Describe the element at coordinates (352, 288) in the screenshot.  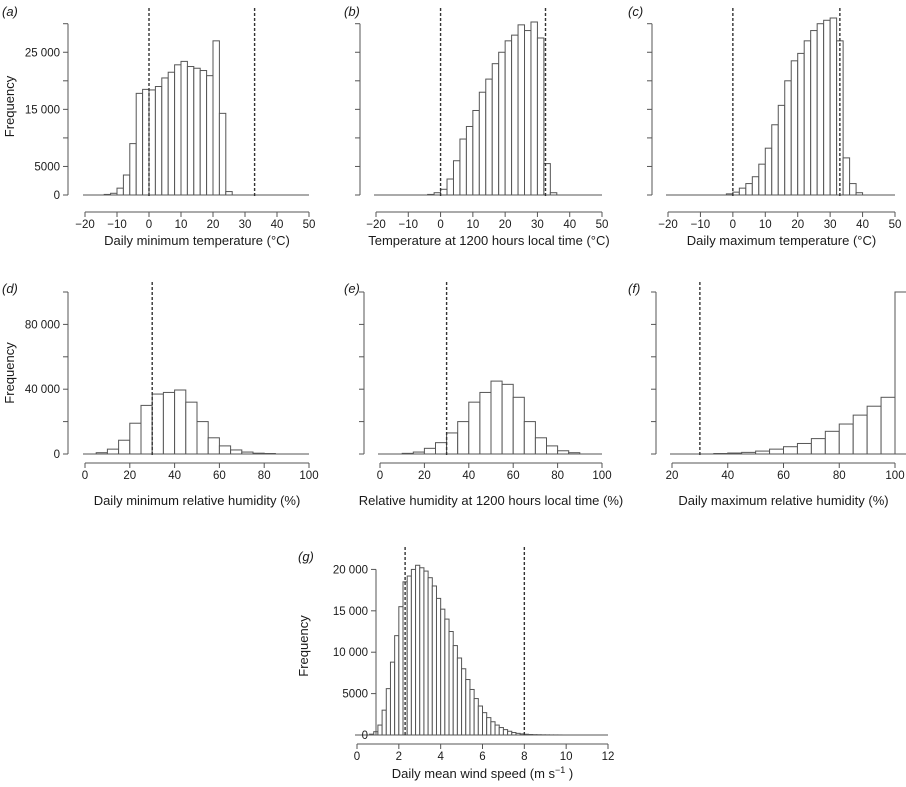
I see `panel-letter: (e)` at that location.